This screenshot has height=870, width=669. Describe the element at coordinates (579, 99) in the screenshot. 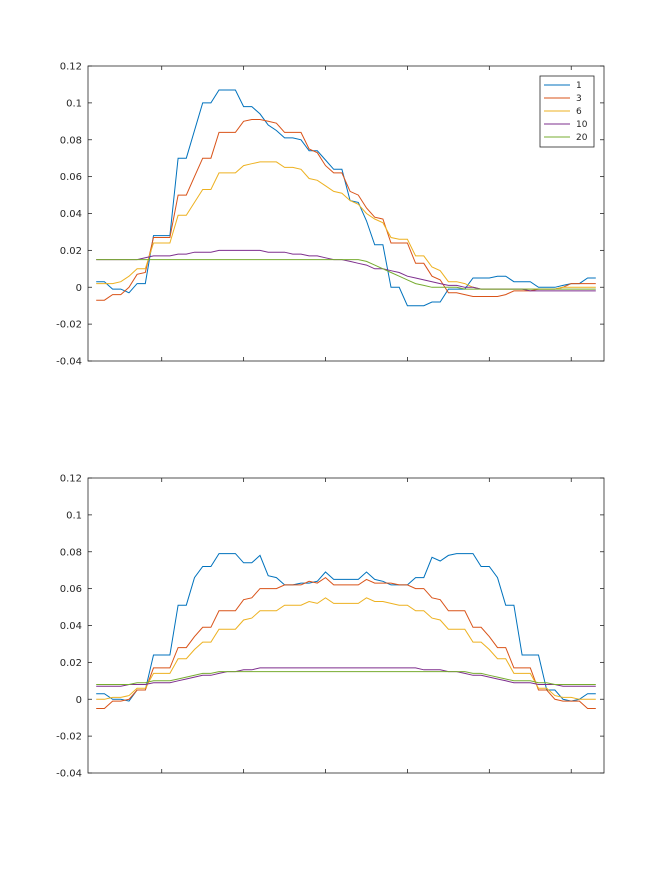

I see `legend-label: 3` at that location.